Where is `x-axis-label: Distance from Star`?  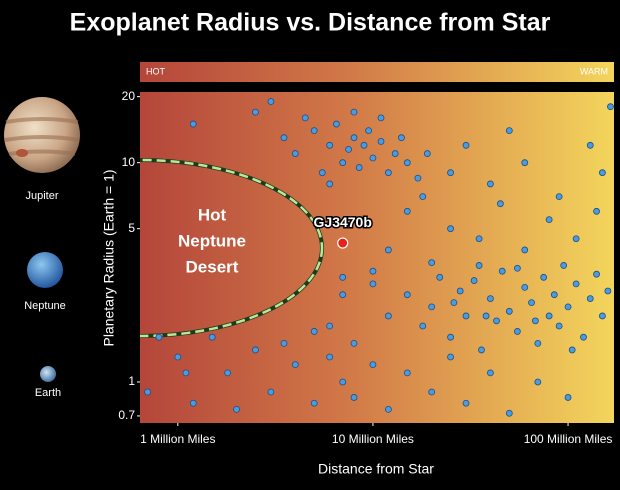 x-axis-label: Distance from Star is located at coordinates (376, 469).